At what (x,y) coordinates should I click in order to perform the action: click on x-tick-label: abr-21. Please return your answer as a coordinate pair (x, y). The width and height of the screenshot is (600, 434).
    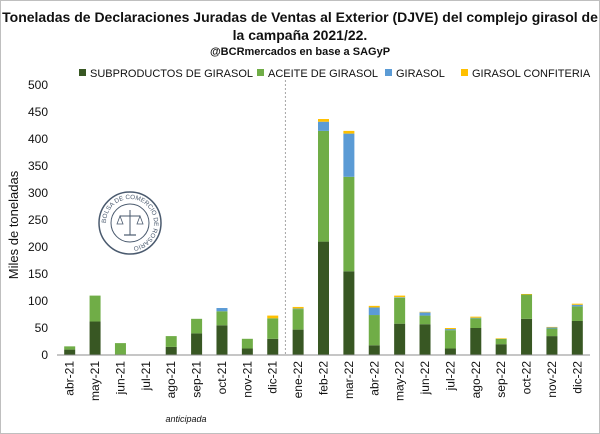
    Looking at the image, I should click on (70, 378).